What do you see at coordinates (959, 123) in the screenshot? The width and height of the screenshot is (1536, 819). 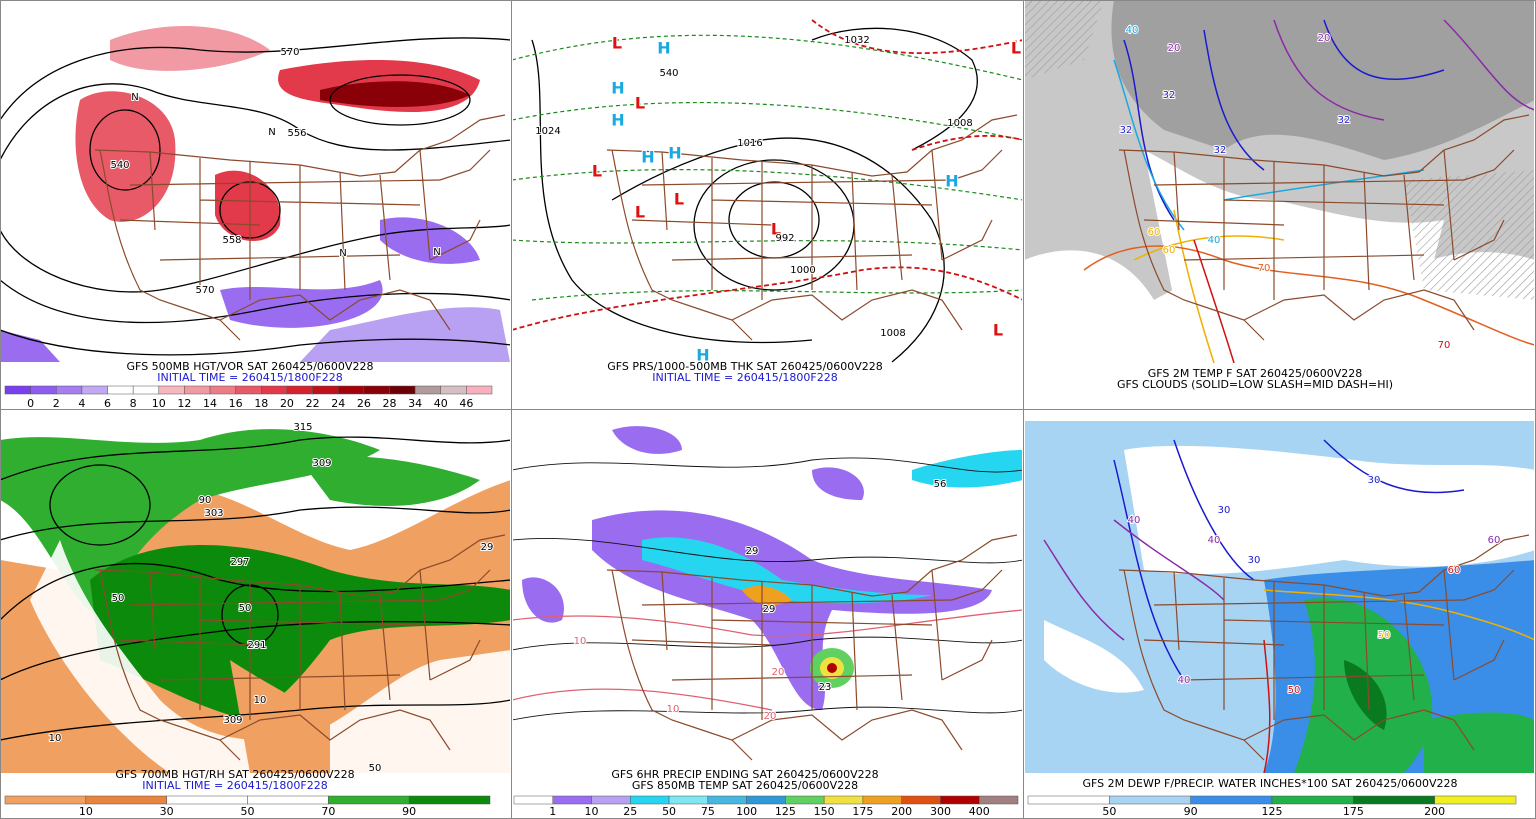 I see `contour-label: 1008` at bounding box center [959, 123].